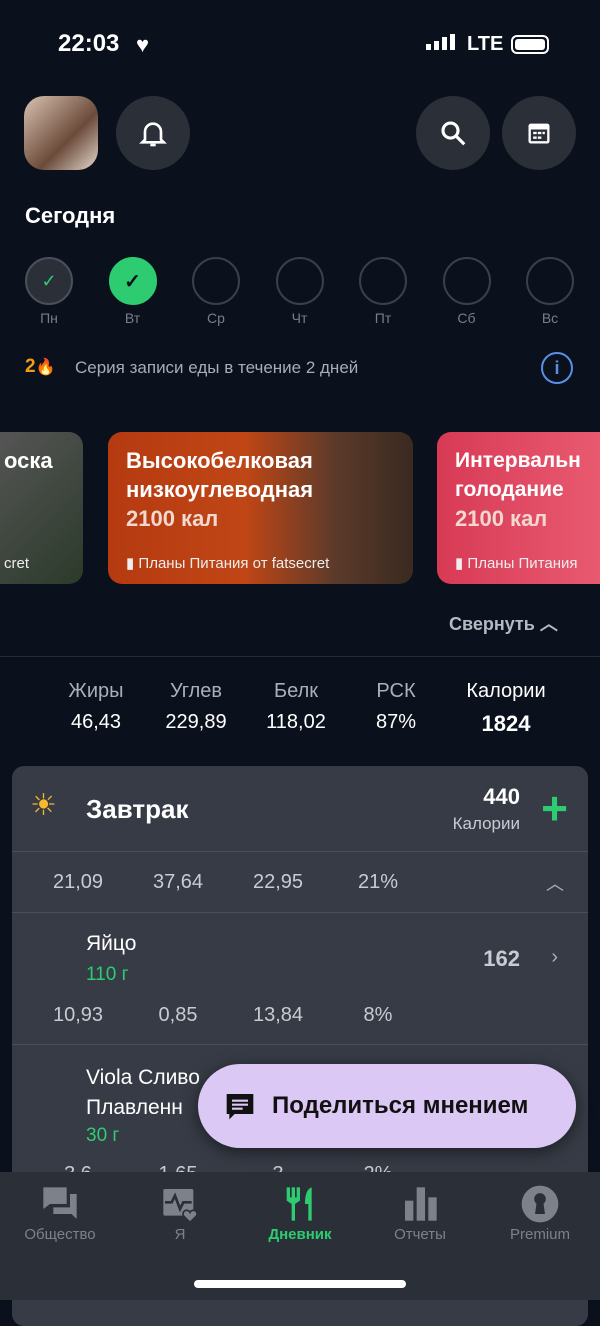 The height and width of the screenshot is (1326, 600). Describe the element at coordinates (216, 318) in the screenshot. I see `day-label: Ср` at that location.